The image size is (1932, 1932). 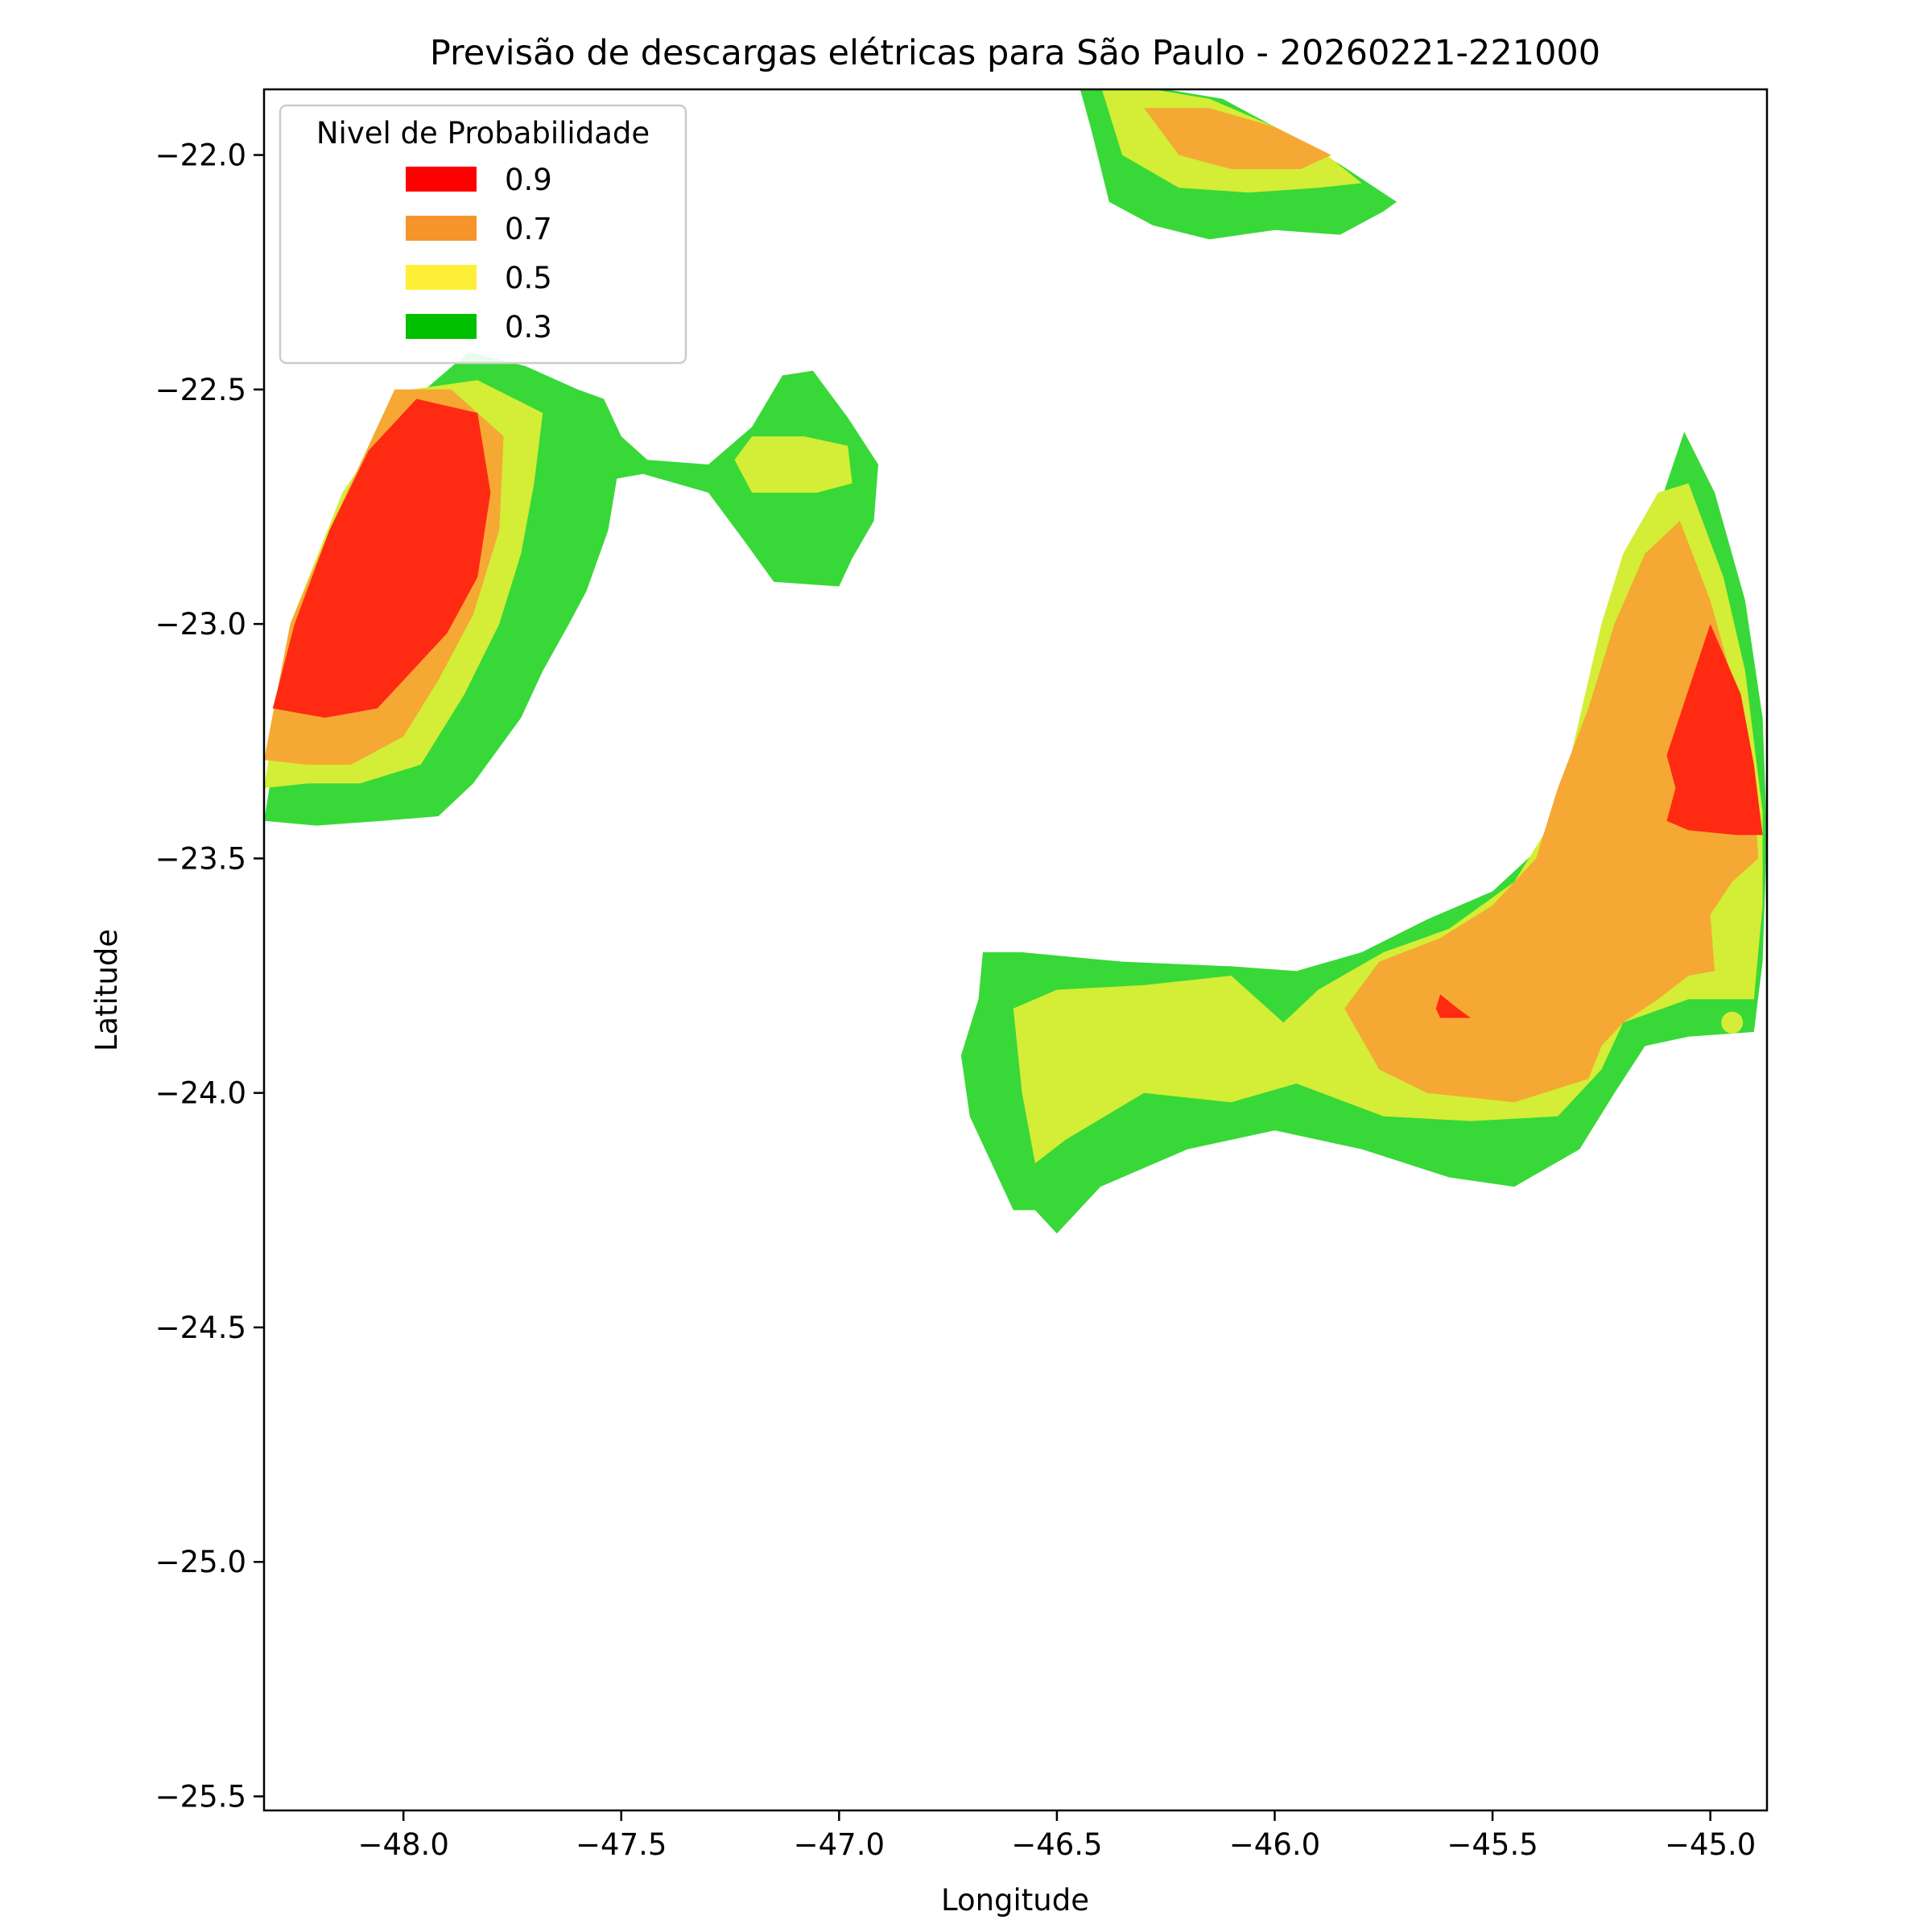 What do you see at coordinates (106, 990) in the screenshot?
I see `y-axis-label: Latitude` at bounding box center [106, 990].